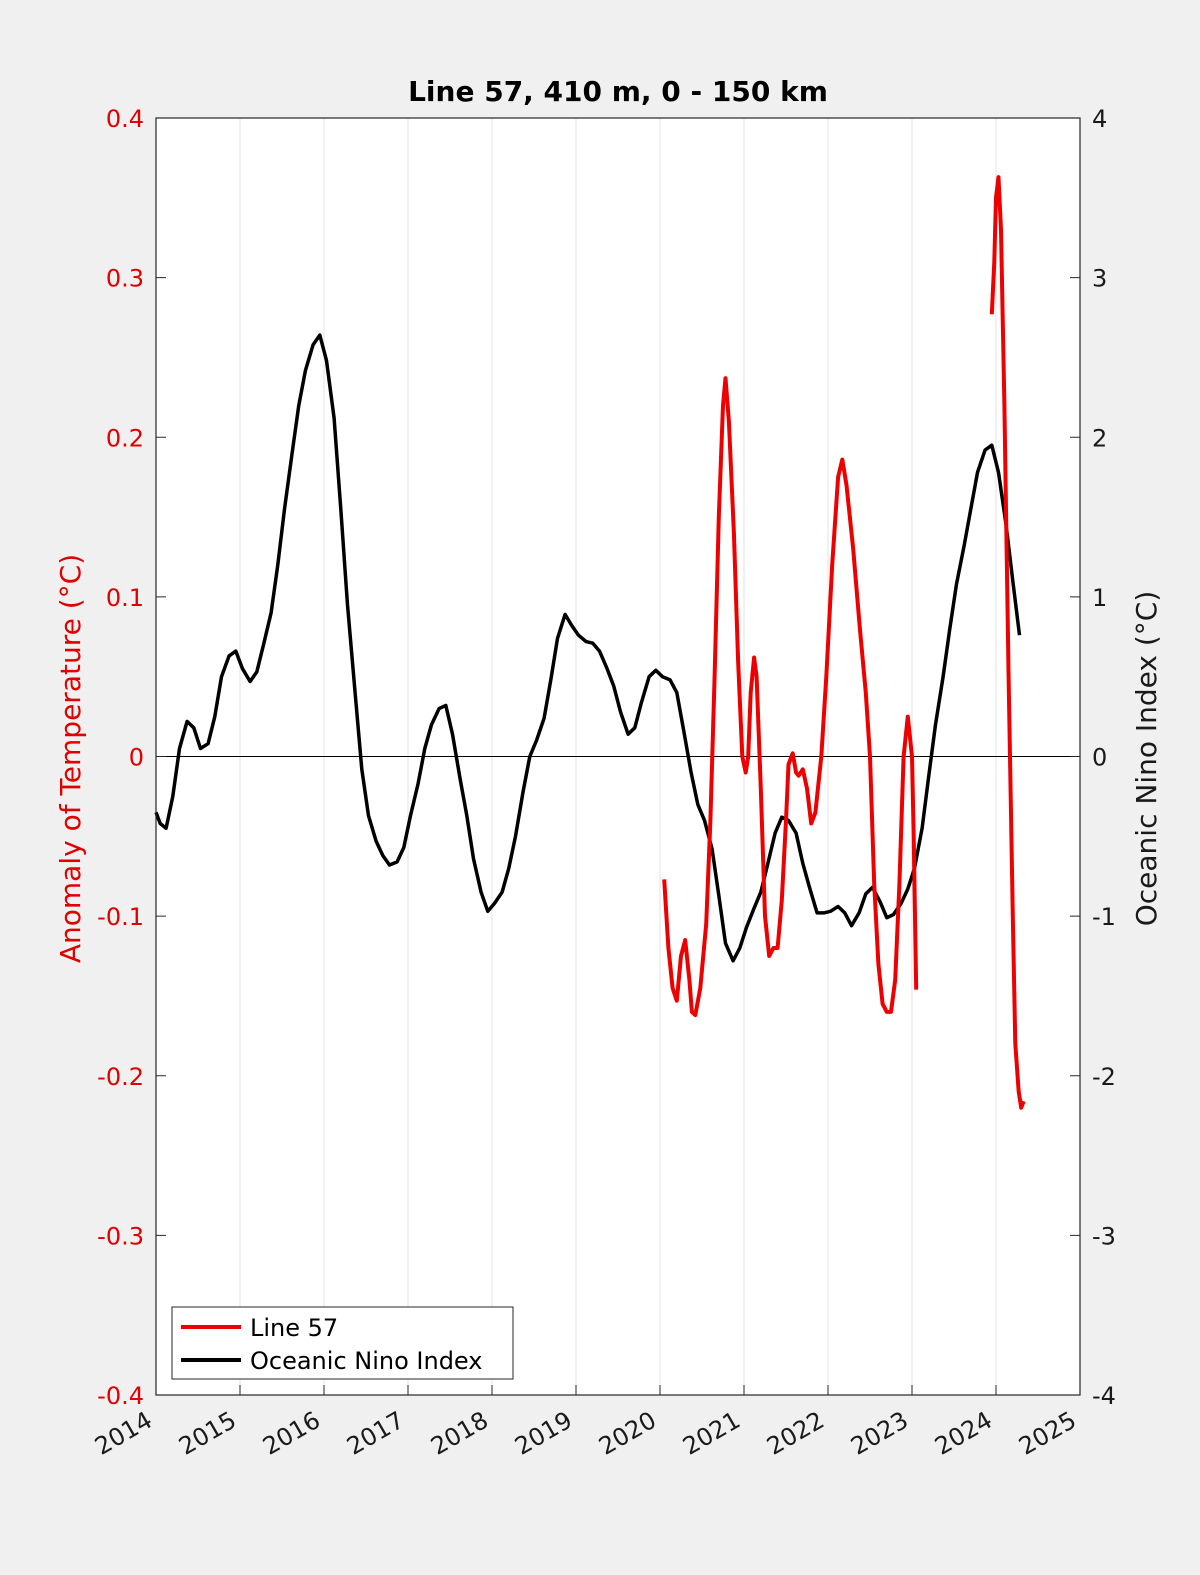 This screenshot has width=1200, height=1575. What do you see at coordinates (1099, 119) in the screenshot?
I see `y-right-tick-label-4: 4` at bounding box center [1099, 119].